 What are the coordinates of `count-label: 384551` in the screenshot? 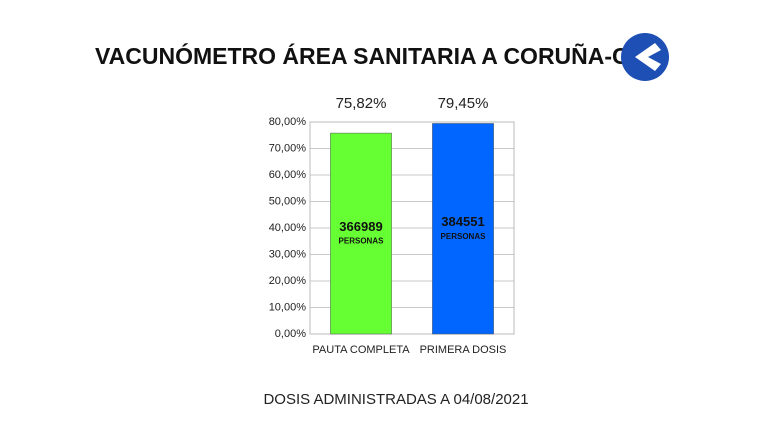 It's located at (462, 221).